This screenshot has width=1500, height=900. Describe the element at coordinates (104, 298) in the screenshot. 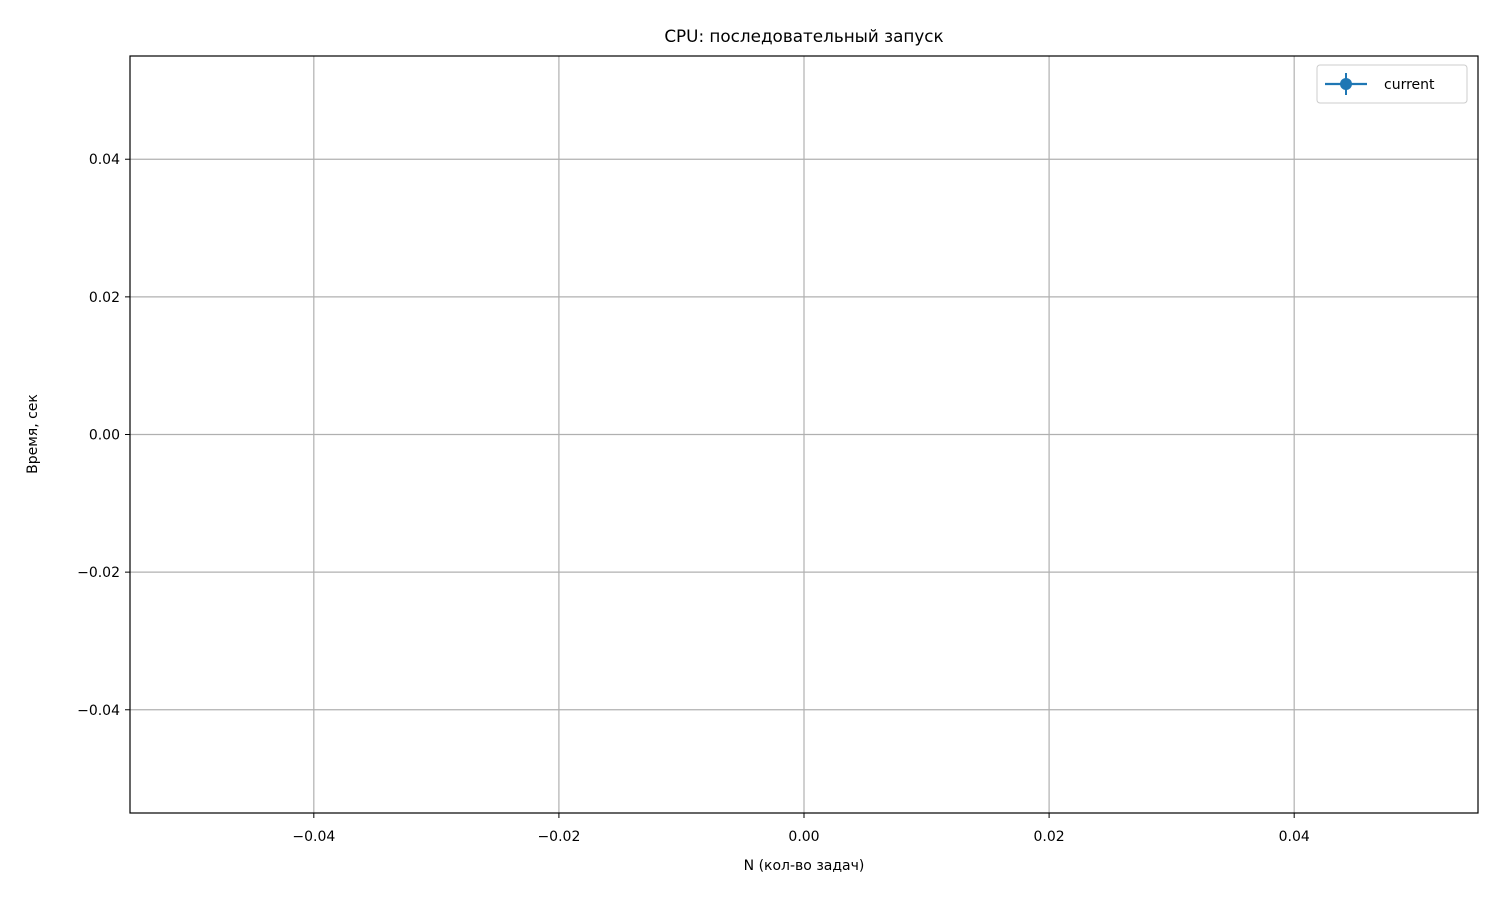

I see `y-tick-label: 0.02` at that location.